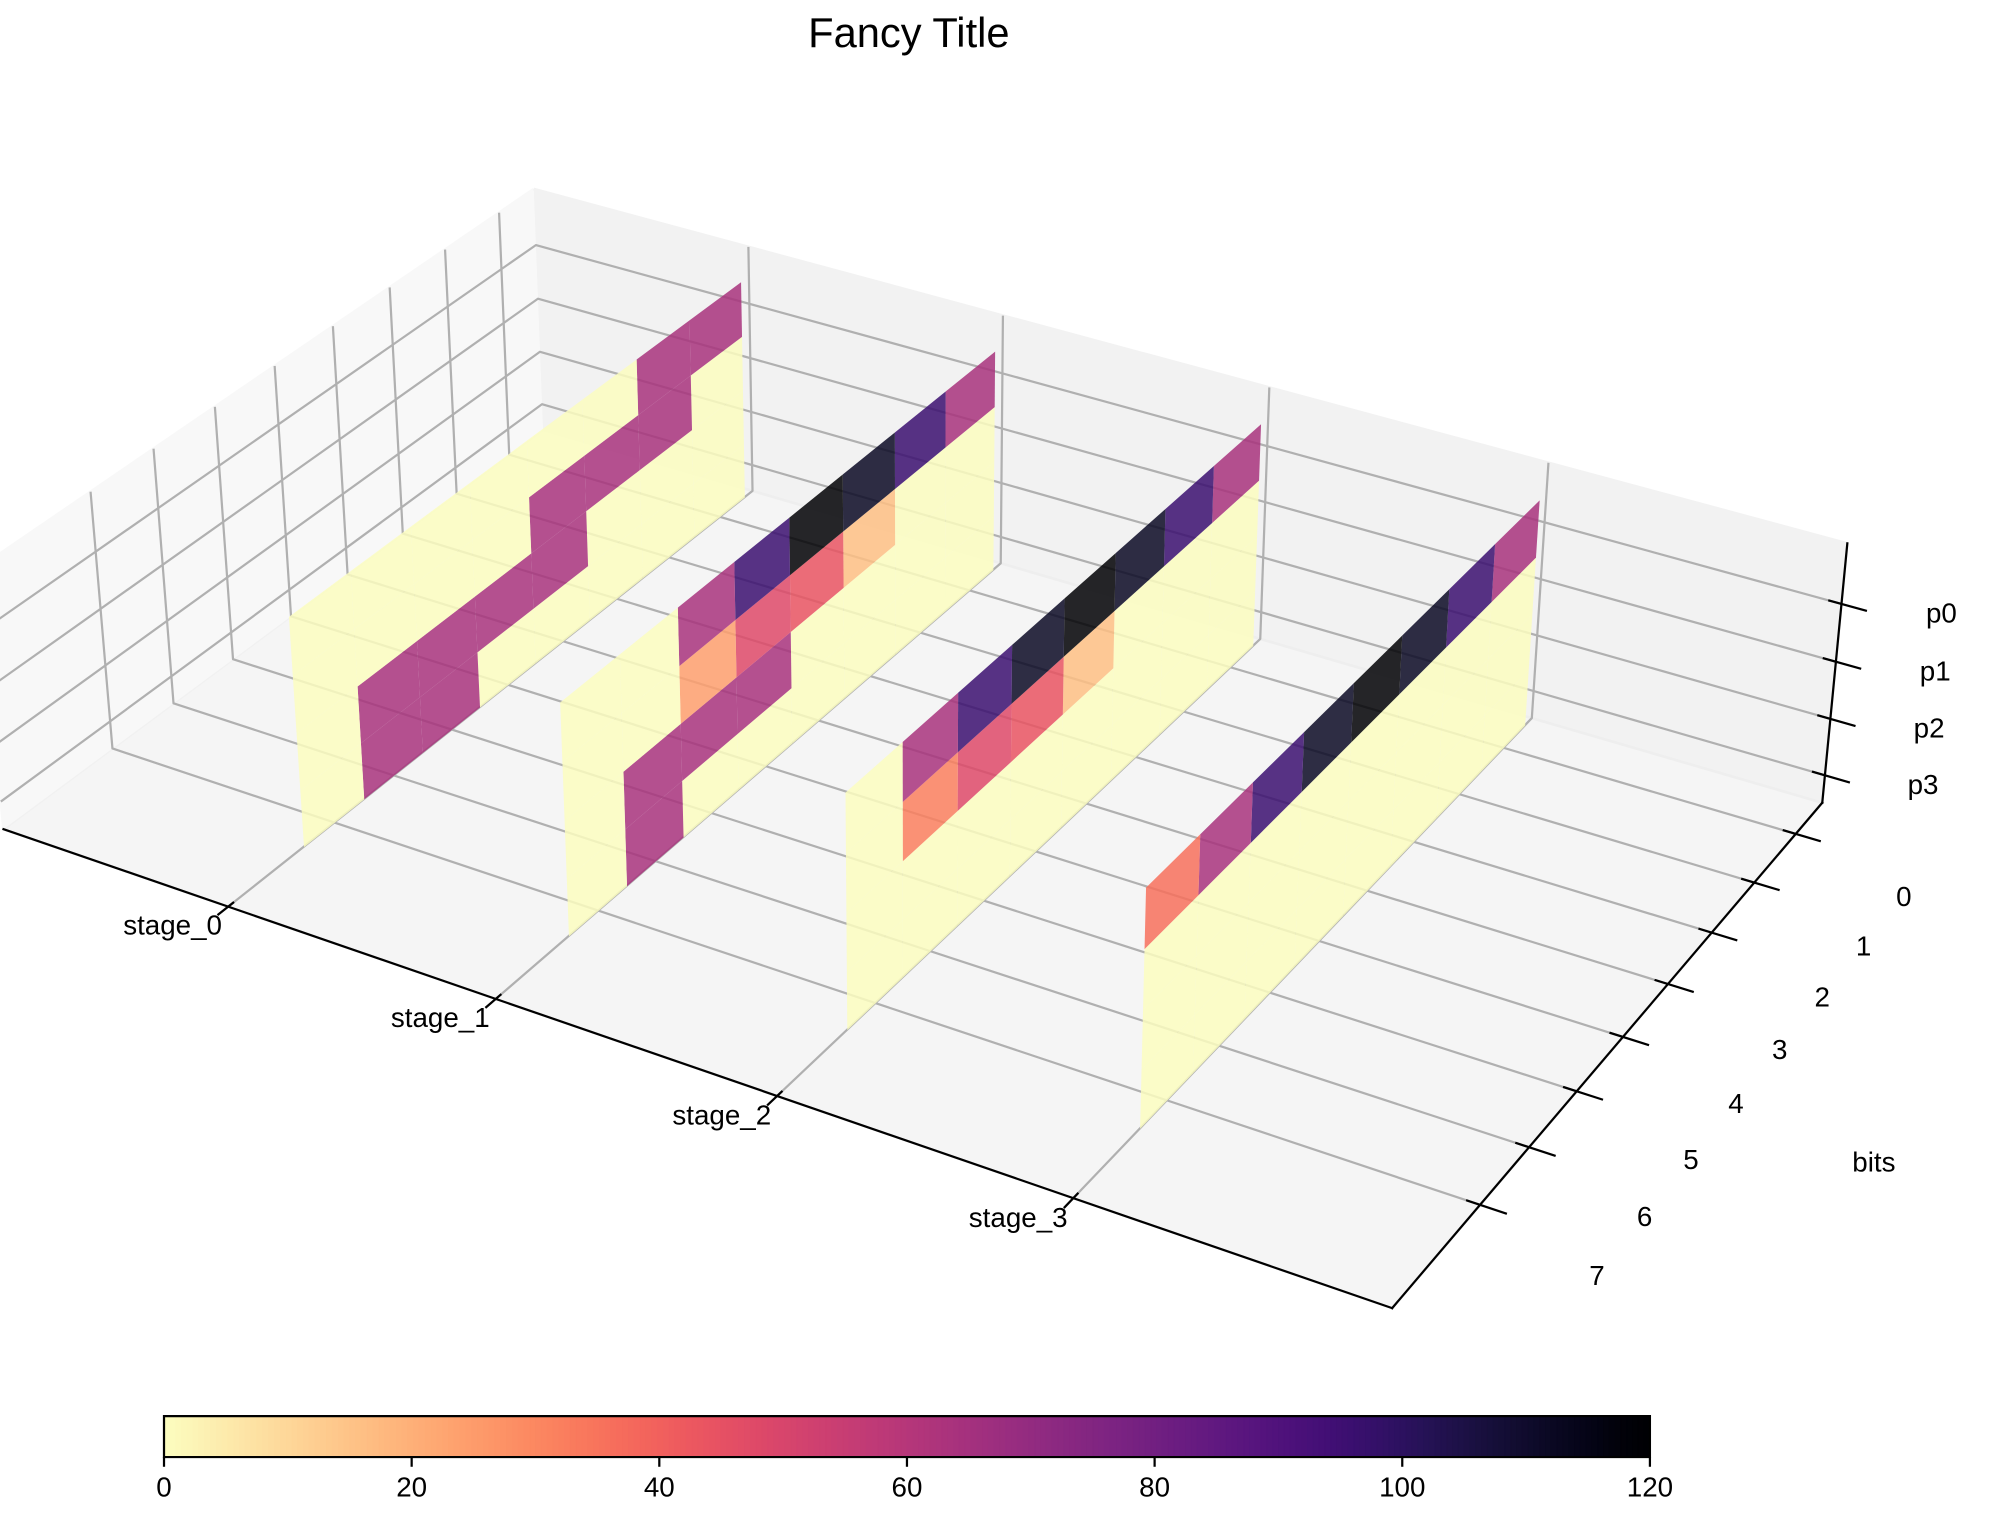 This screenshot has width=2005, height=1523. What do you see at coordinates (1690, 1159) in the screenshot?
I see `svg-text: 5` at bounding box center [1690, 1159].